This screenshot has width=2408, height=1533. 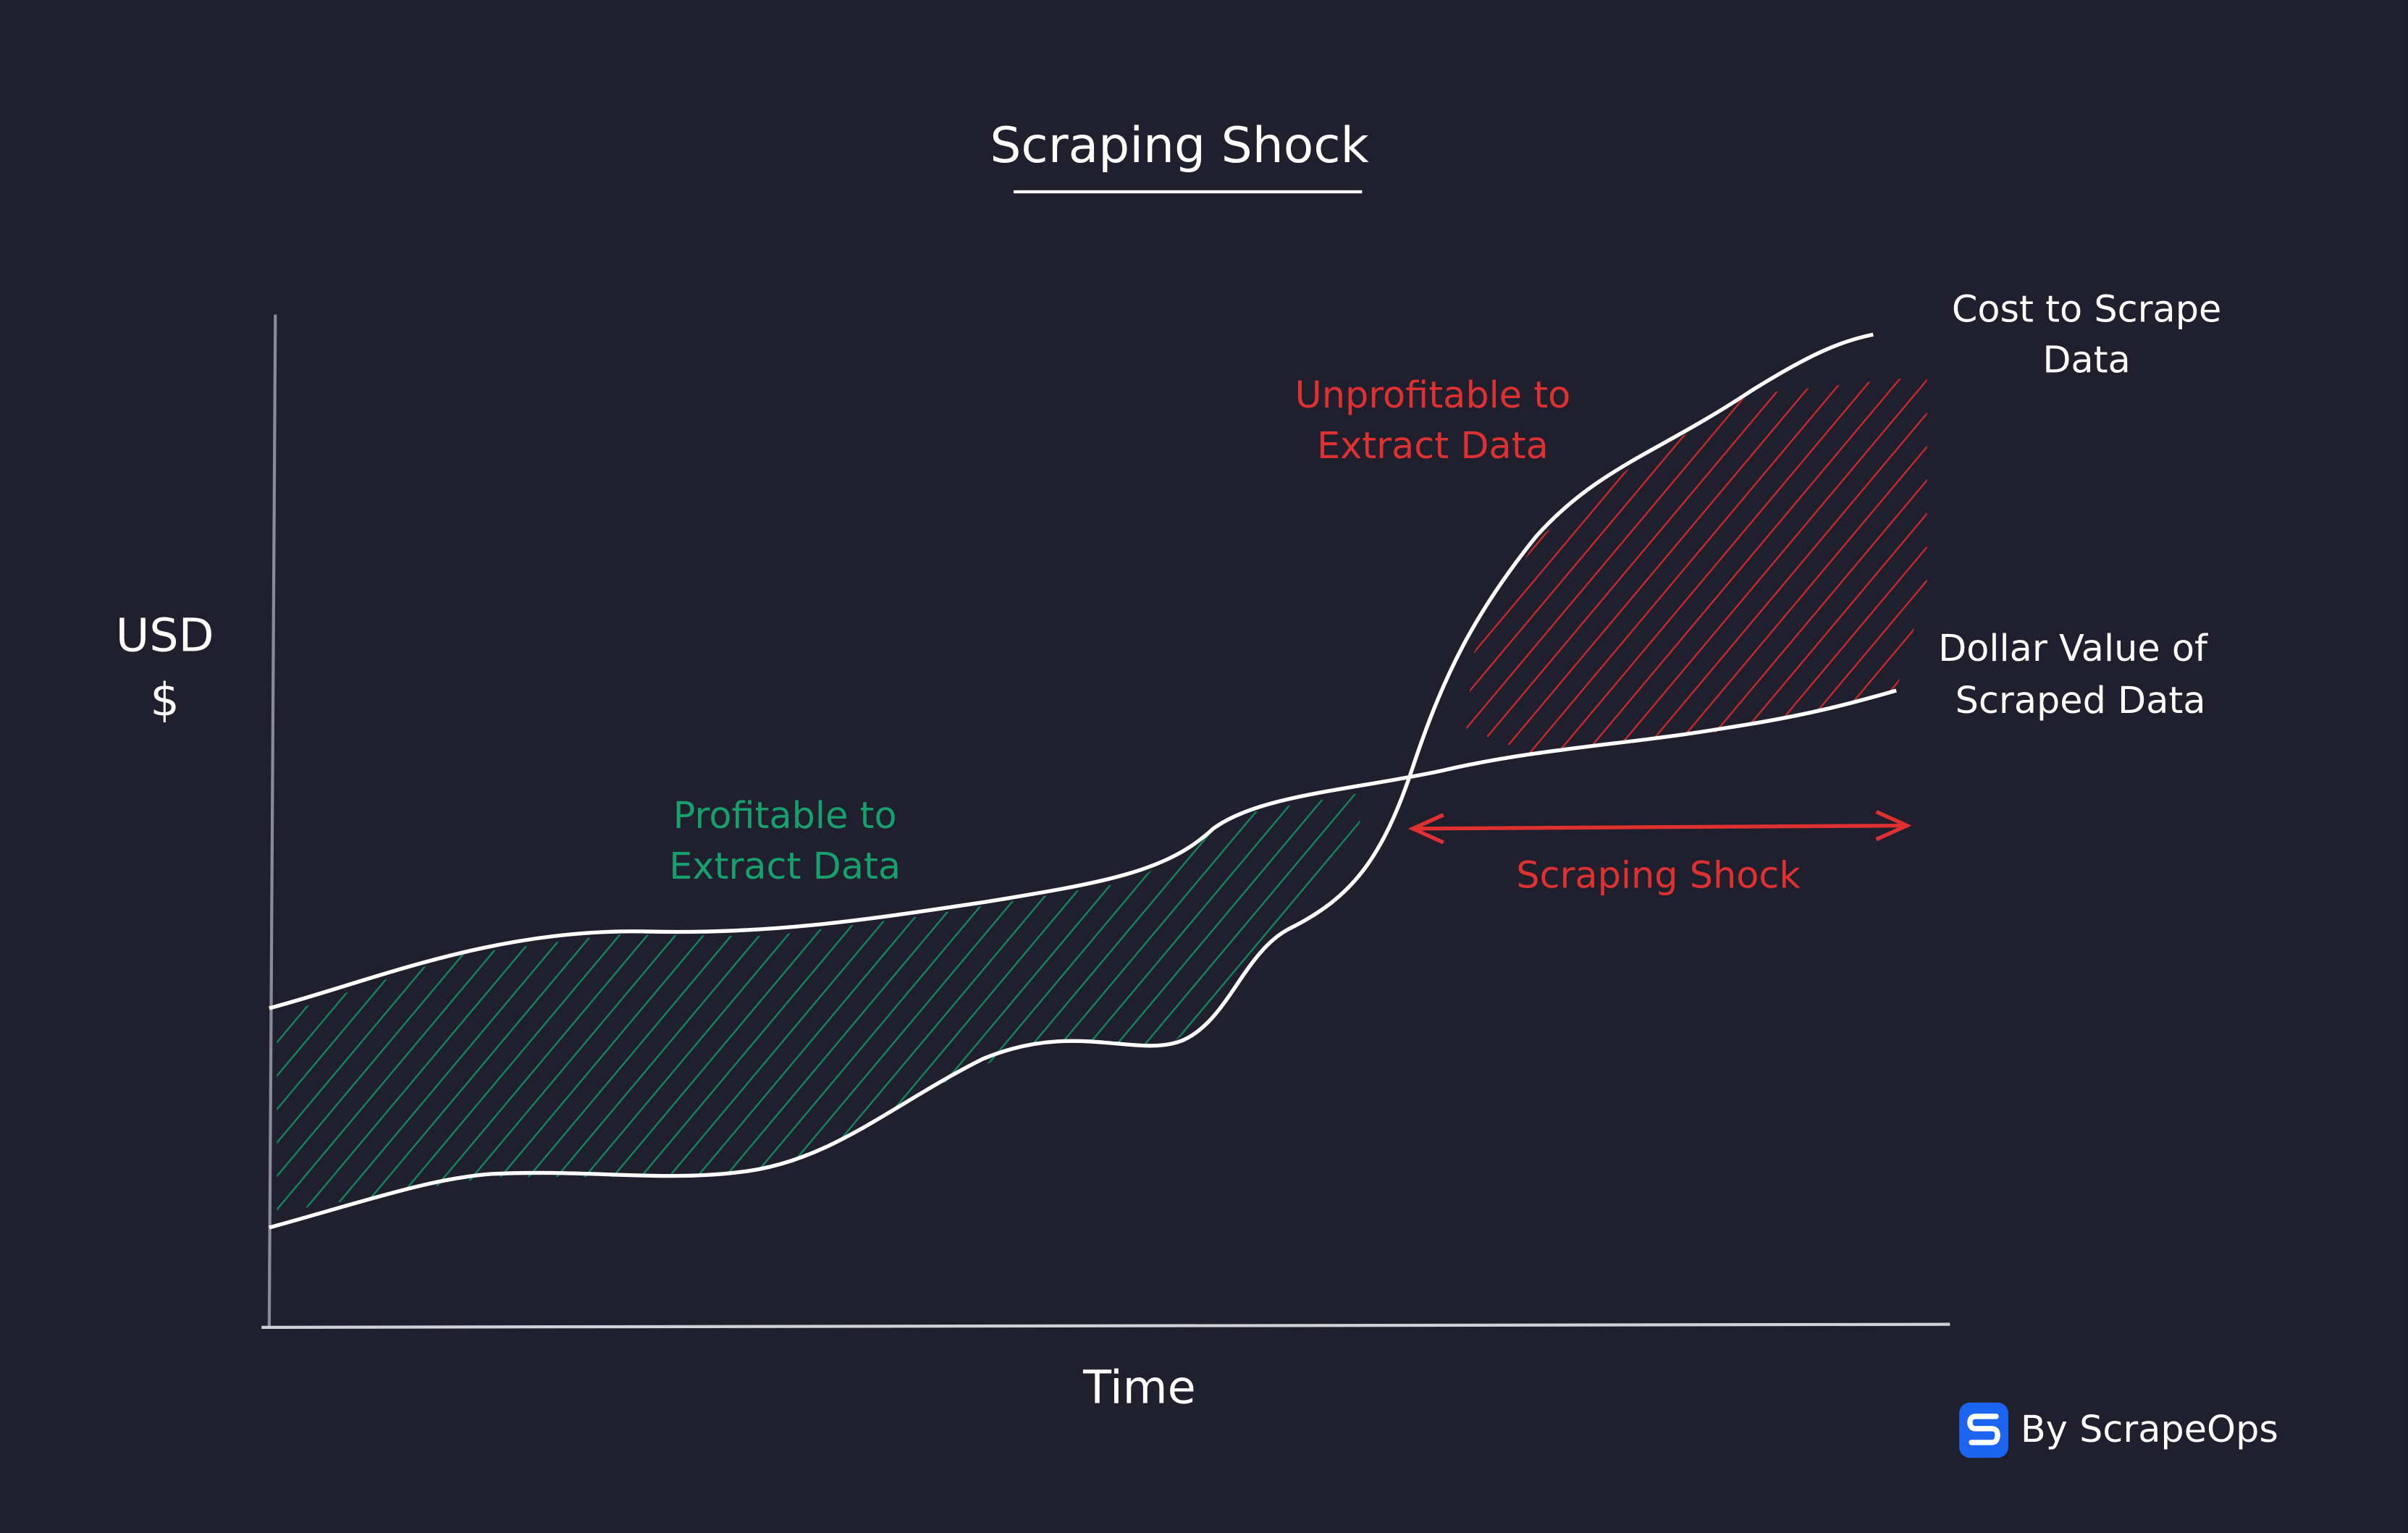 I want to click on loss-region, so click(x=1696, y=566).